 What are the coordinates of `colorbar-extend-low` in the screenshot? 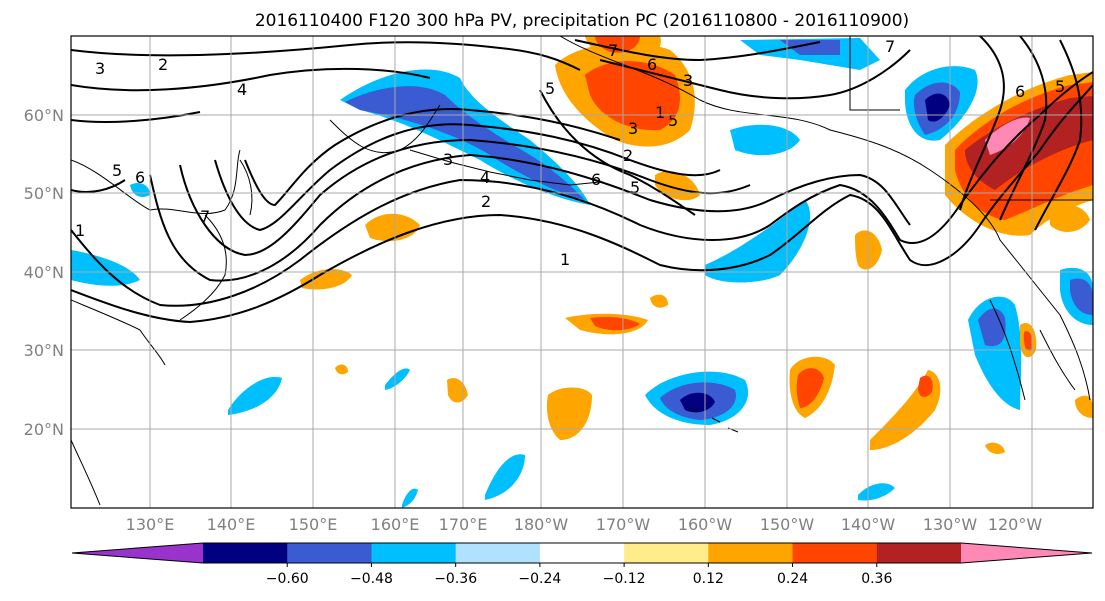 It's located at (137, 553).